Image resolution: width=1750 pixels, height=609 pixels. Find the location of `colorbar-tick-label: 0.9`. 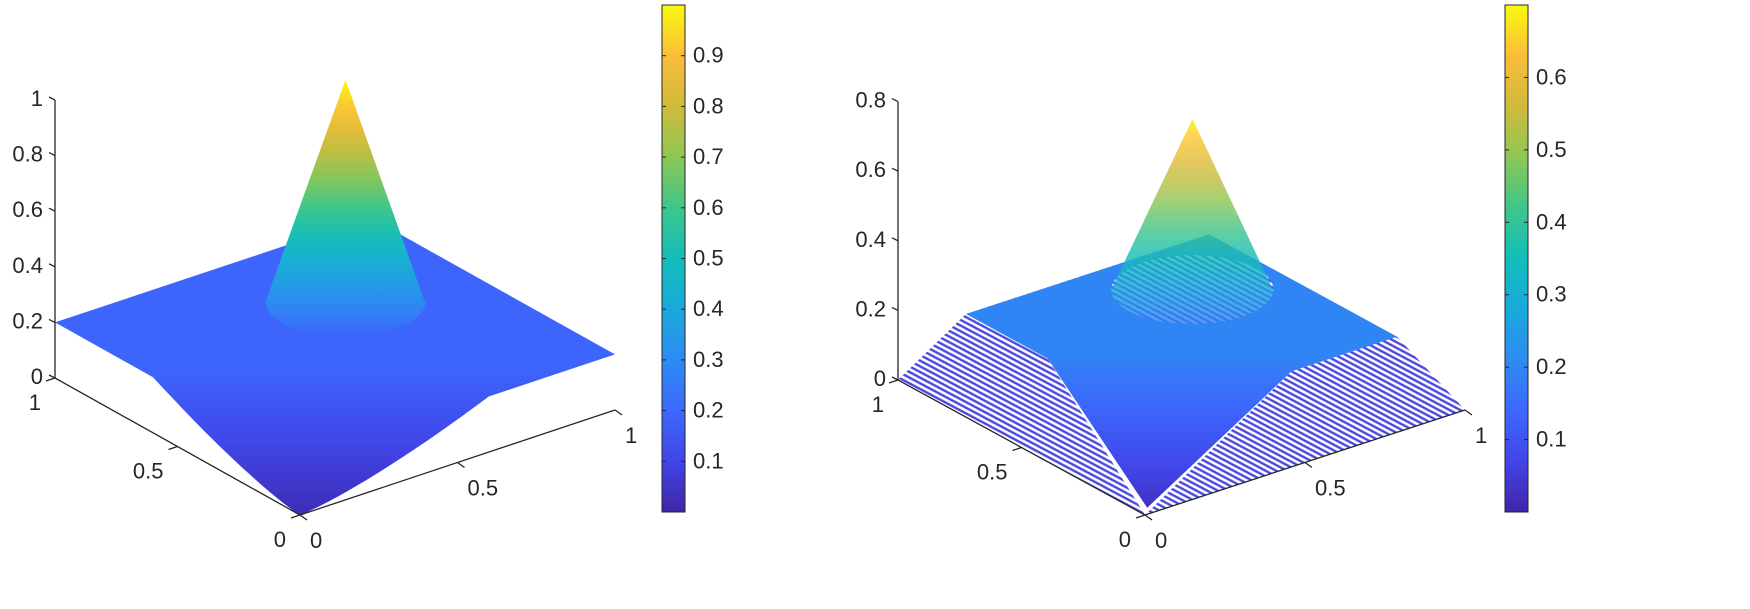

colorbar-tick-label: 0.9 is located at coordinates (708, 55).